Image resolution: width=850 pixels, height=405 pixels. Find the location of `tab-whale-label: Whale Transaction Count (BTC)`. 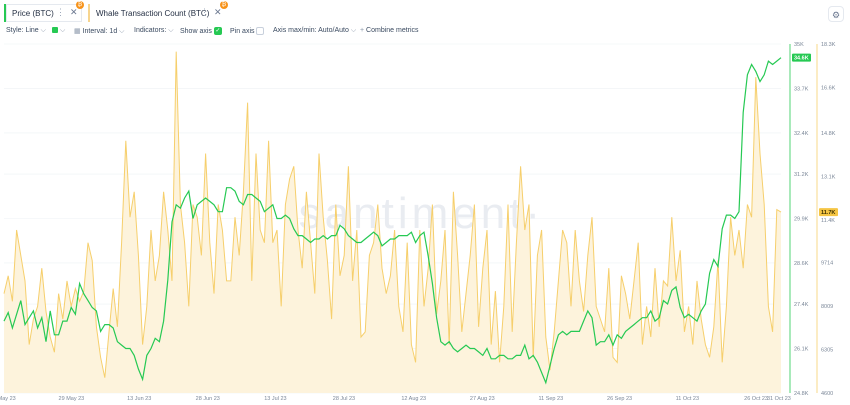

tab-whale-label: Whale Transaction Count (BTC) is located at coordinates (153, 13).